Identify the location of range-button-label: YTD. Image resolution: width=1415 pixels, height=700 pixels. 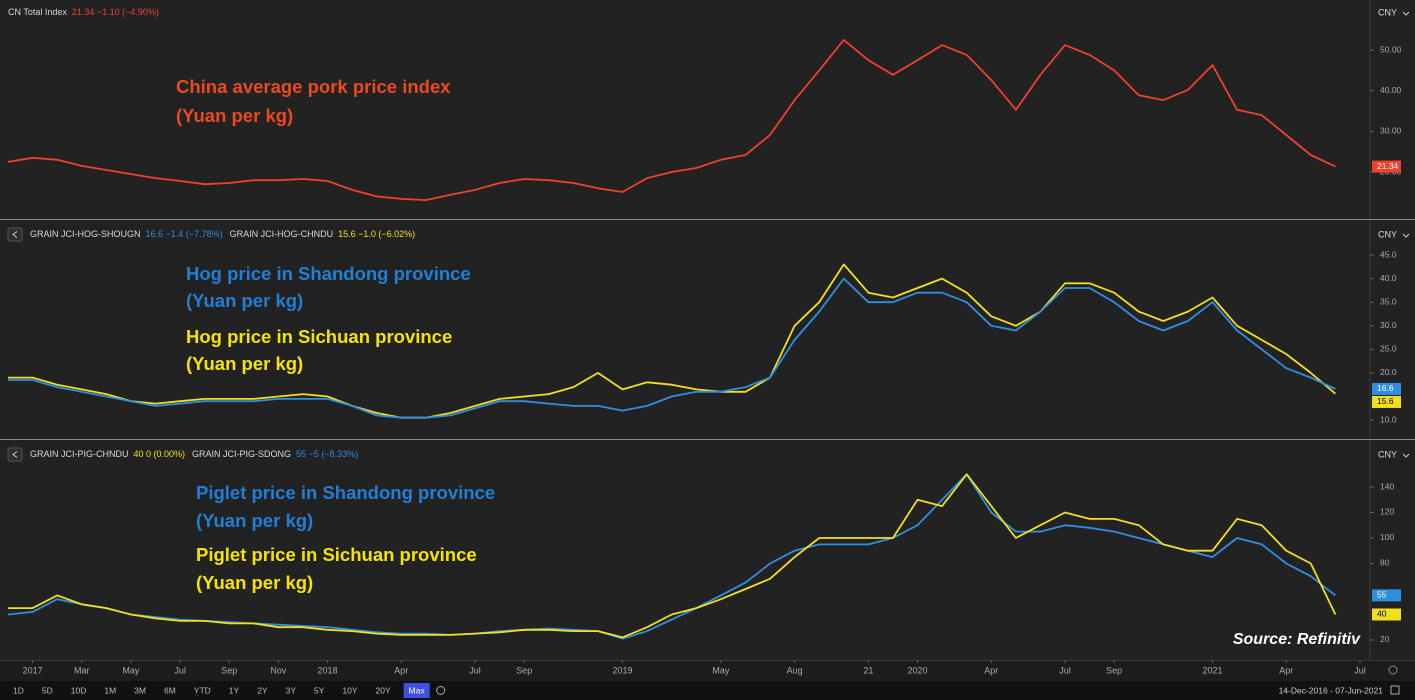
(202, 690).